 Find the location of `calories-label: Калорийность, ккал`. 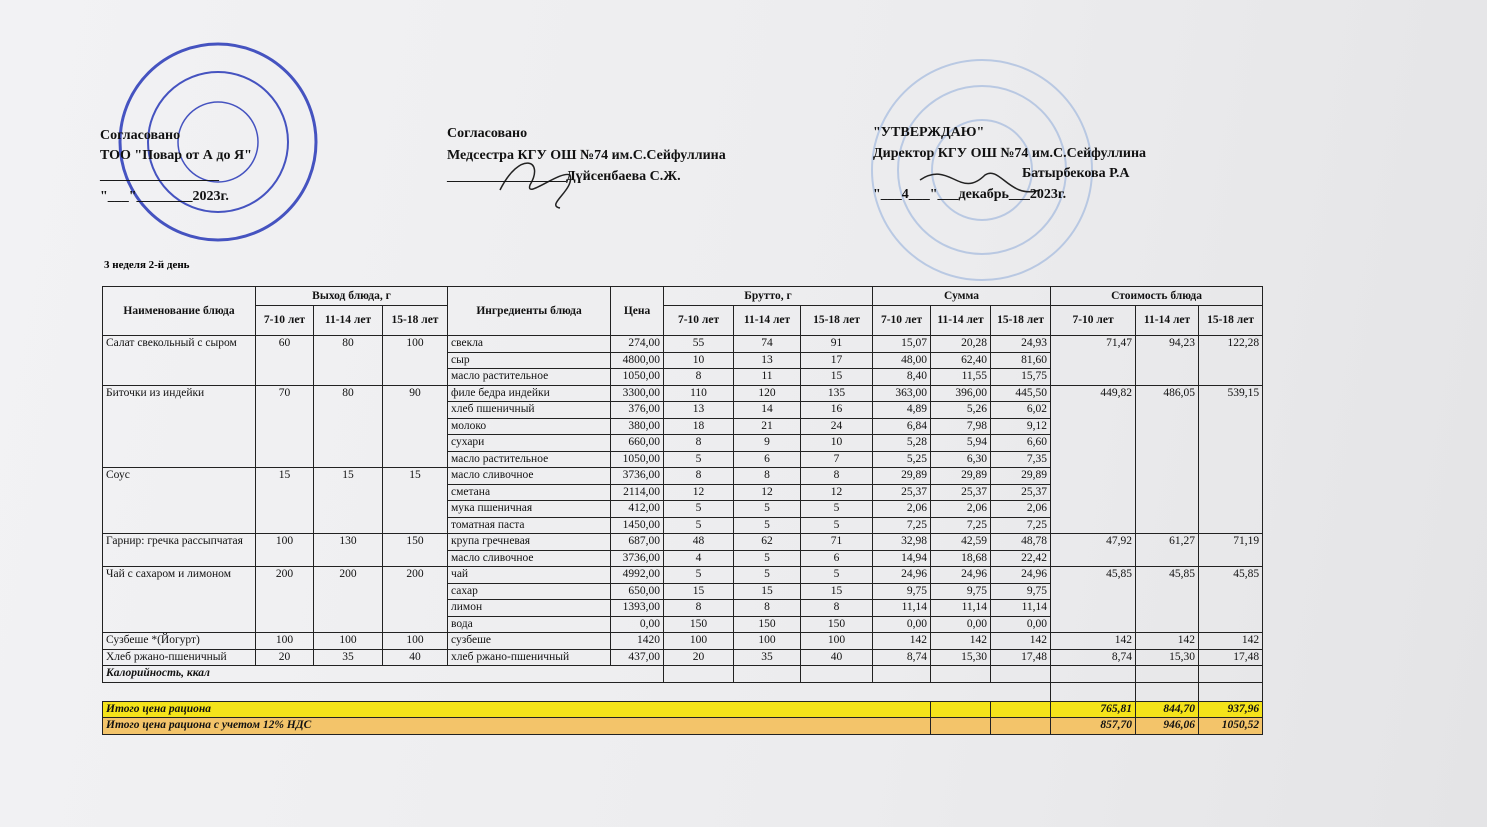

calories-label: Калорийность, ккал is located at coordinates (383, 674).